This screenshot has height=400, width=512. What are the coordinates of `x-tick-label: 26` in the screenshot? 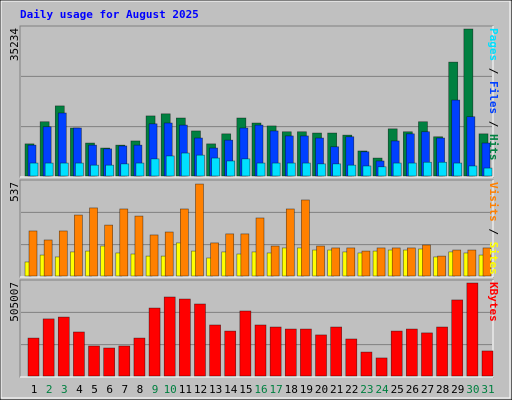 It's located at (412, 389).